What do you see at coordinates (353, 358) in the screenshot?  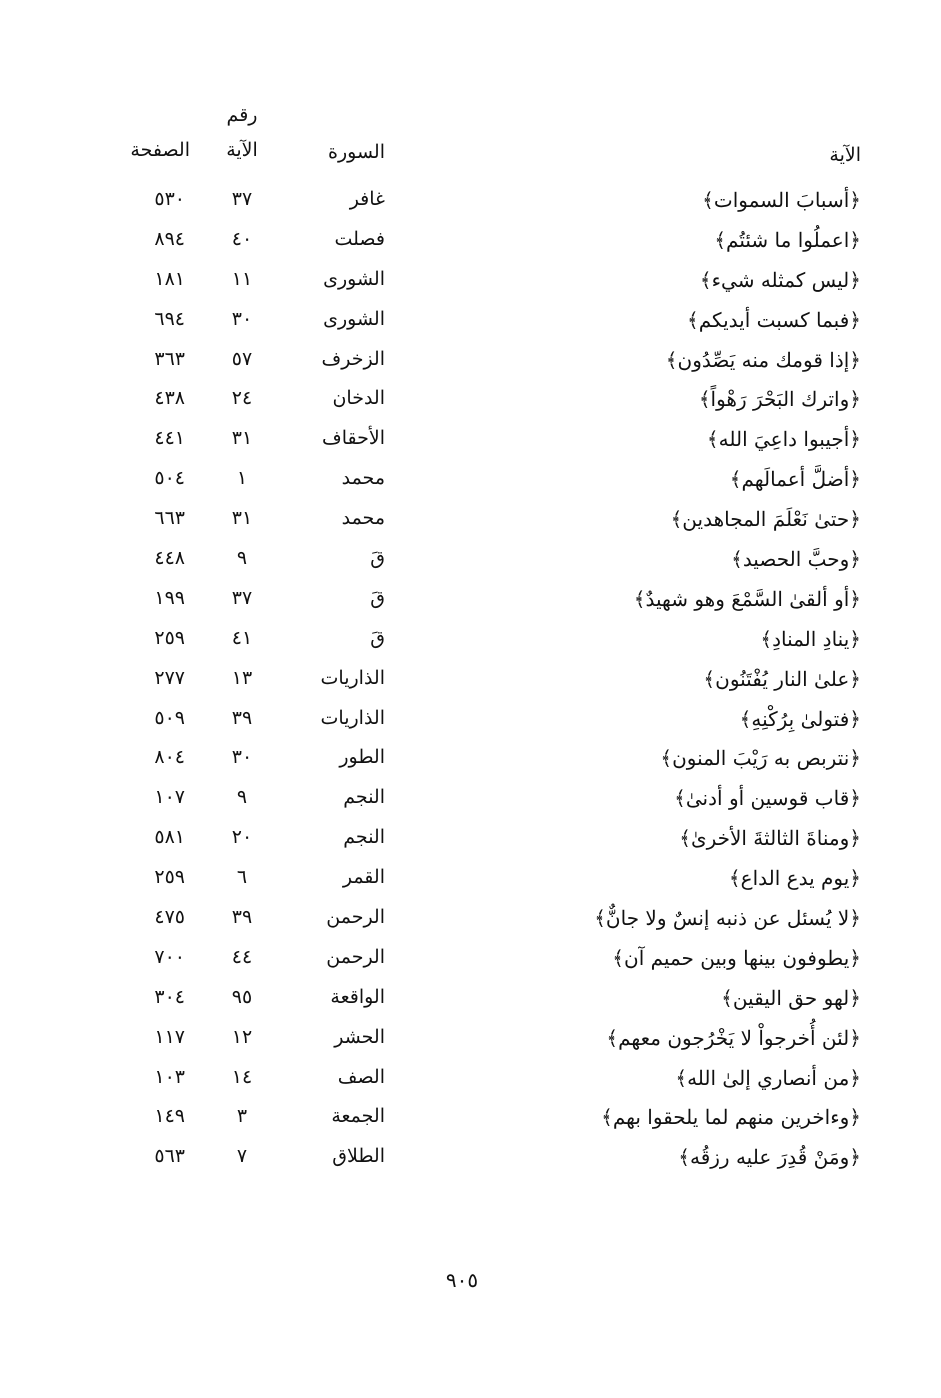 I see `surah-cell: الزخرف` at bounding box center [353, 358].